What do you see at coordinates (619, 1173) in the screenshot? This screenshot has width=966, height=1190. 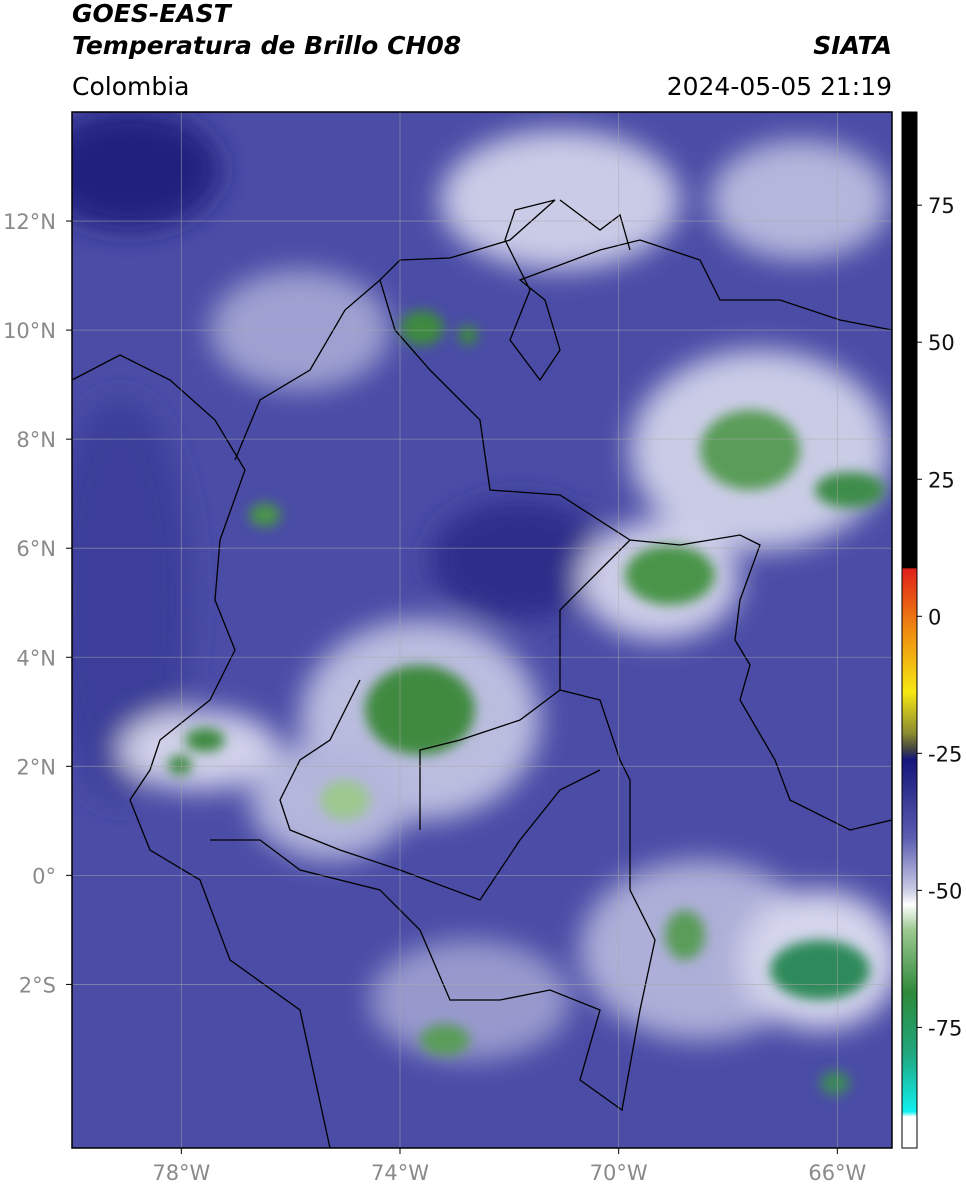 I see `x-tick-label: 70°W` at bounding box center [619, 1173].